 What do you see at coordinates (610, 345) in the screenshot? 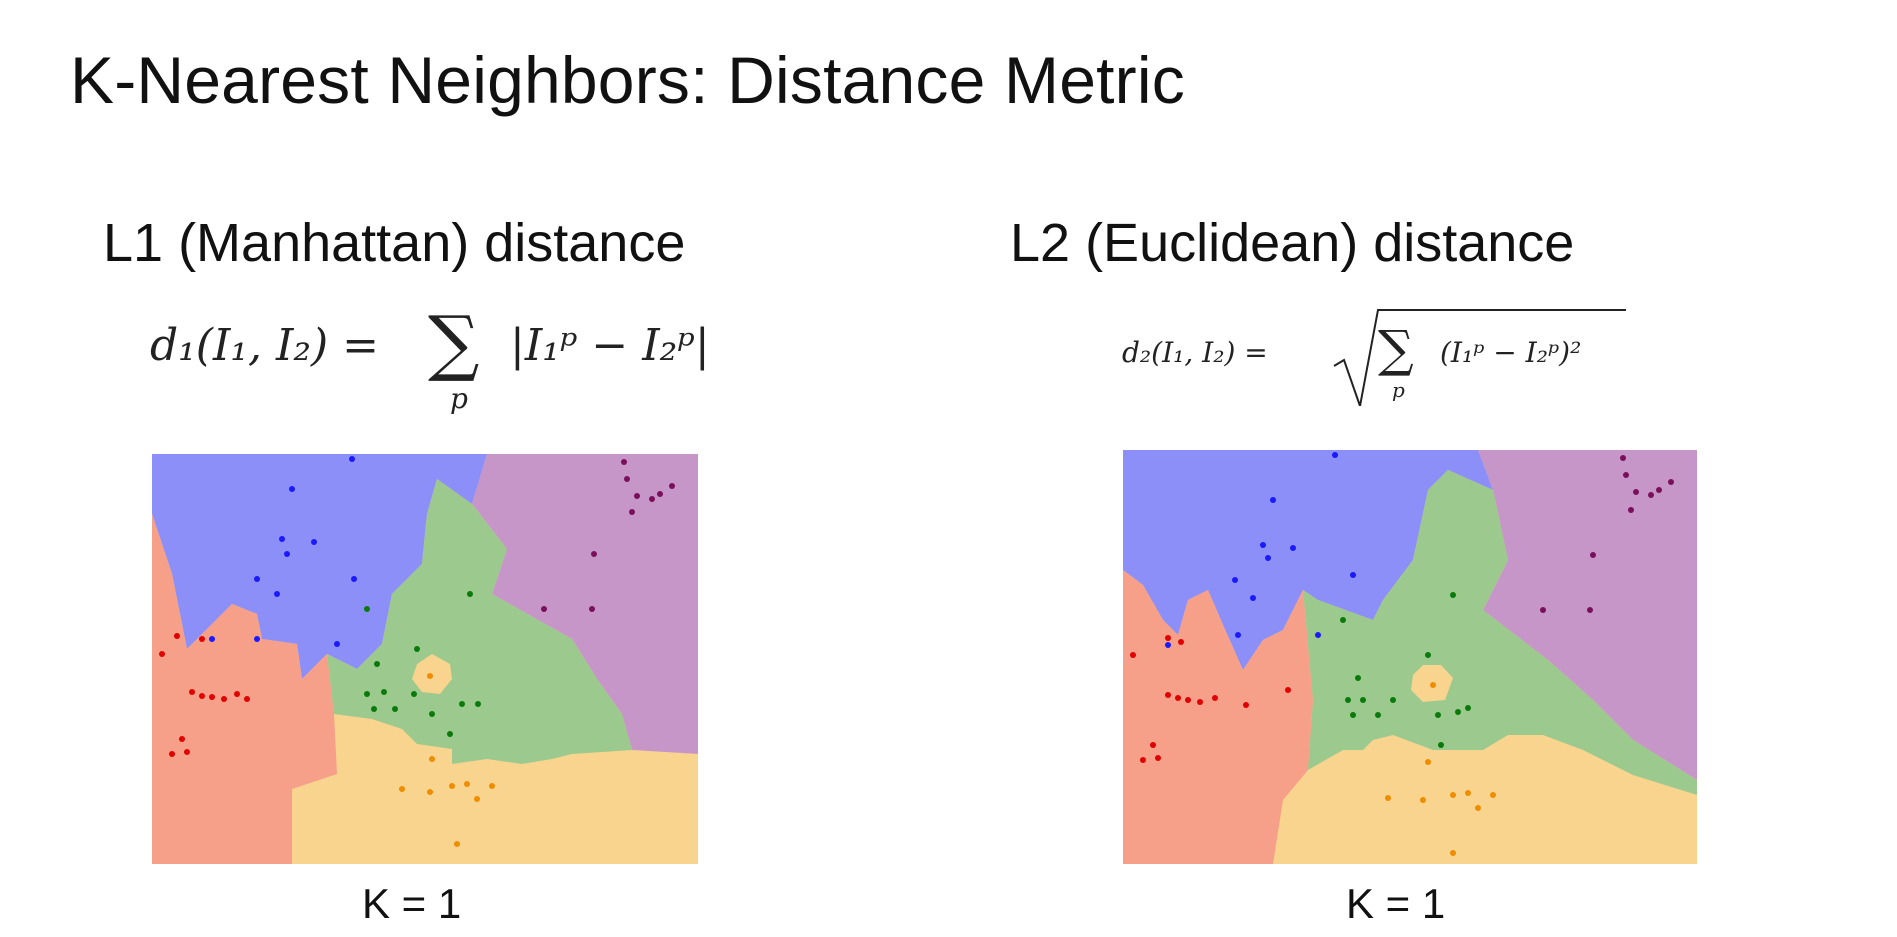
I see `l1-formula-rhs: |I₁ᵖ − I₂ᵖ|` at bounding box center [610, 345].